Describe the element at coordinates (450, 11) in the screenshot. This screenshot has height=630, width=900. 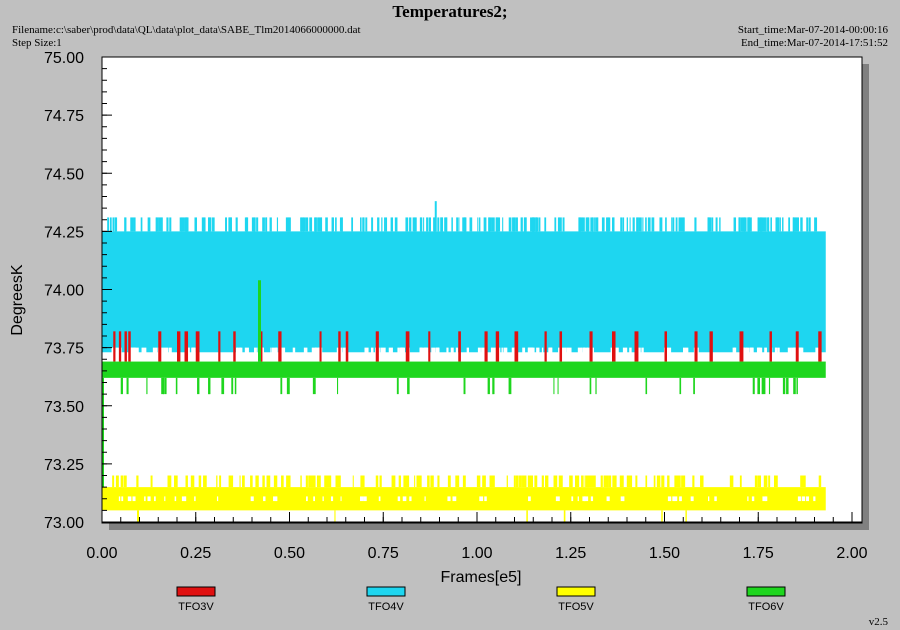
I see `chart-title: Temperatures2;` at that location.